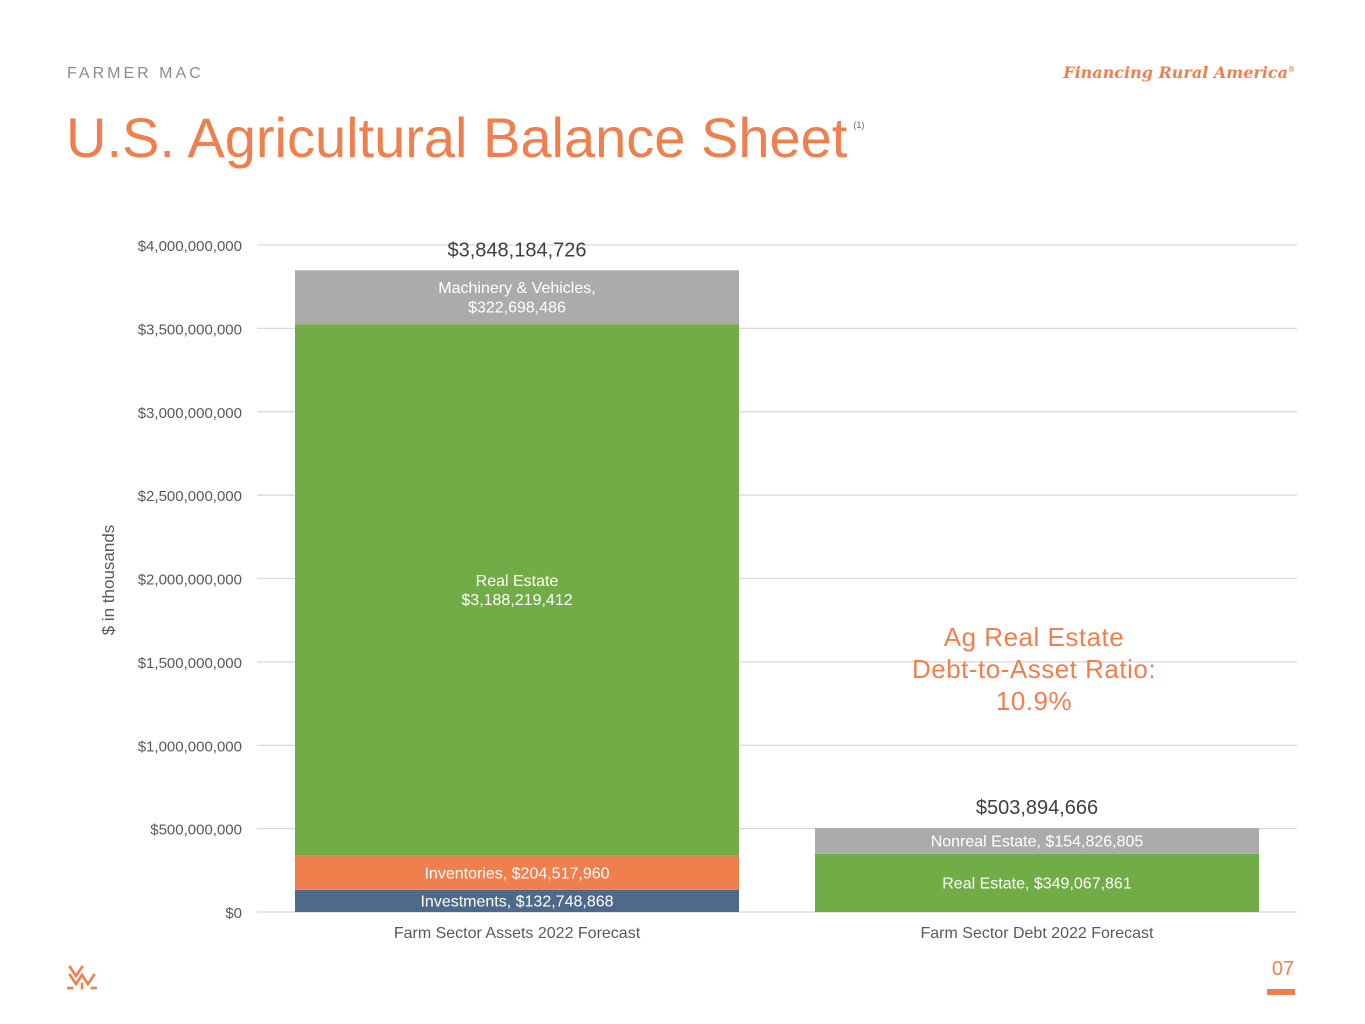 The image size is (1365, 1024). I want to click on bar-segment-nonreal-estate, so click(1037, 840).